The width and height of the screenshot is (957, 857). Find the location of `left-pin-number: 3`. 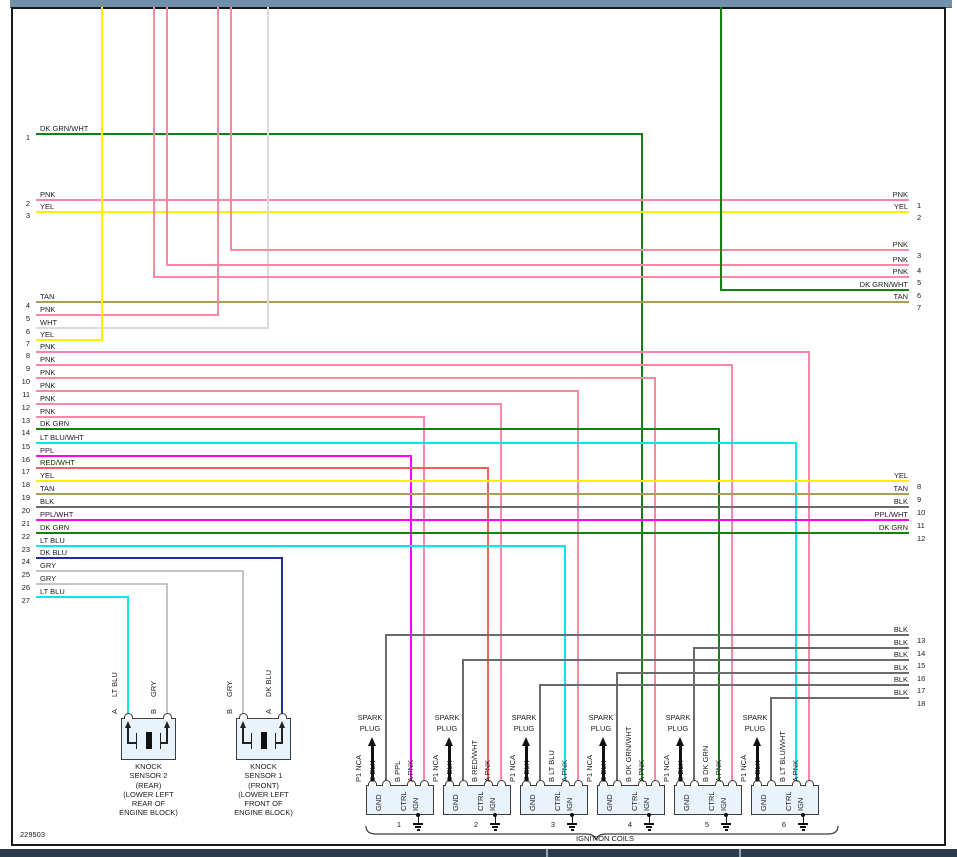

left-pin-number: 3 is located at coordinates (27, 215).